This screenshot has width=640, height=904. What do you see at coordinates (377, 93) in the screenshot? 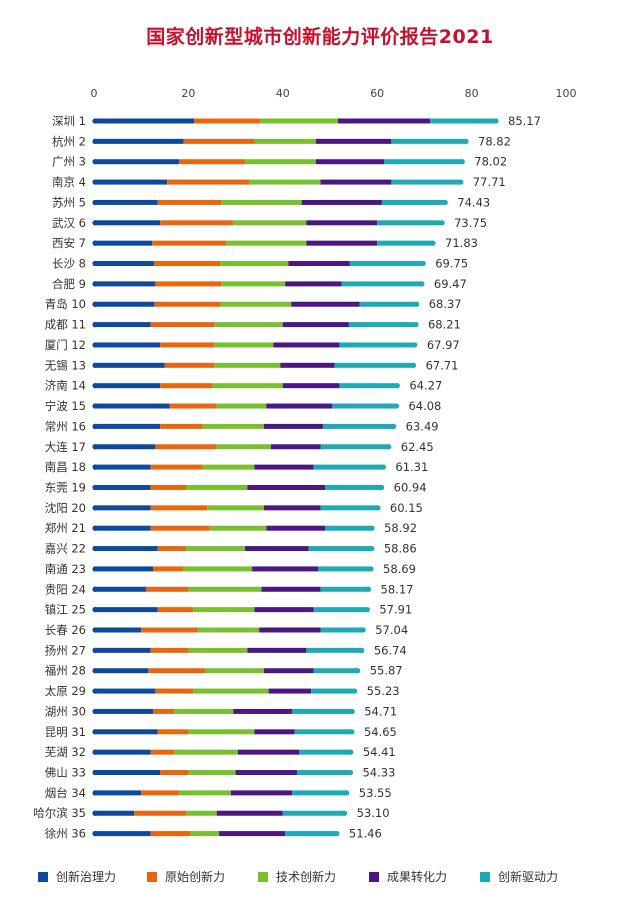
I see `x-tick-label: 60` at bounding box center [377, 93].